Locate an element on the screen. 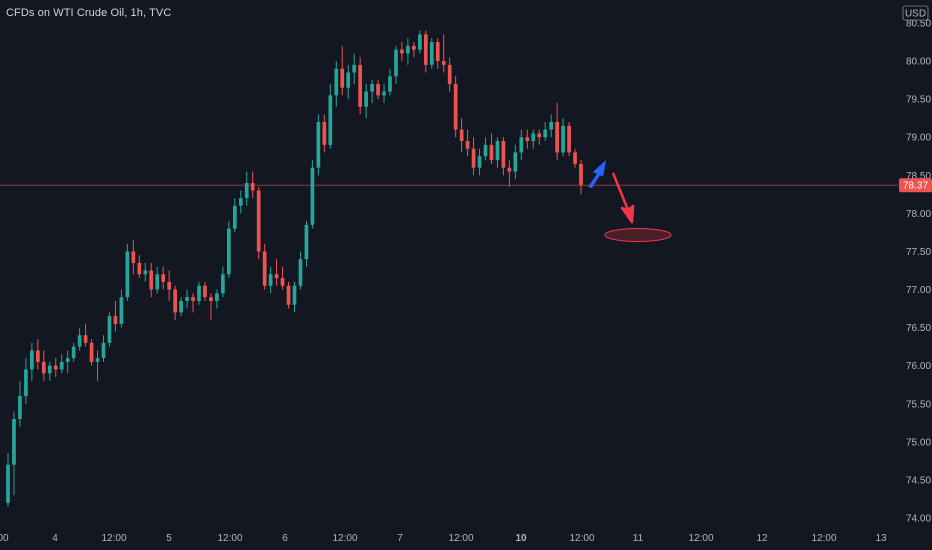 The image size is (932, 550). price-tick-label: 76.00 is located at coordinates (918, 366).